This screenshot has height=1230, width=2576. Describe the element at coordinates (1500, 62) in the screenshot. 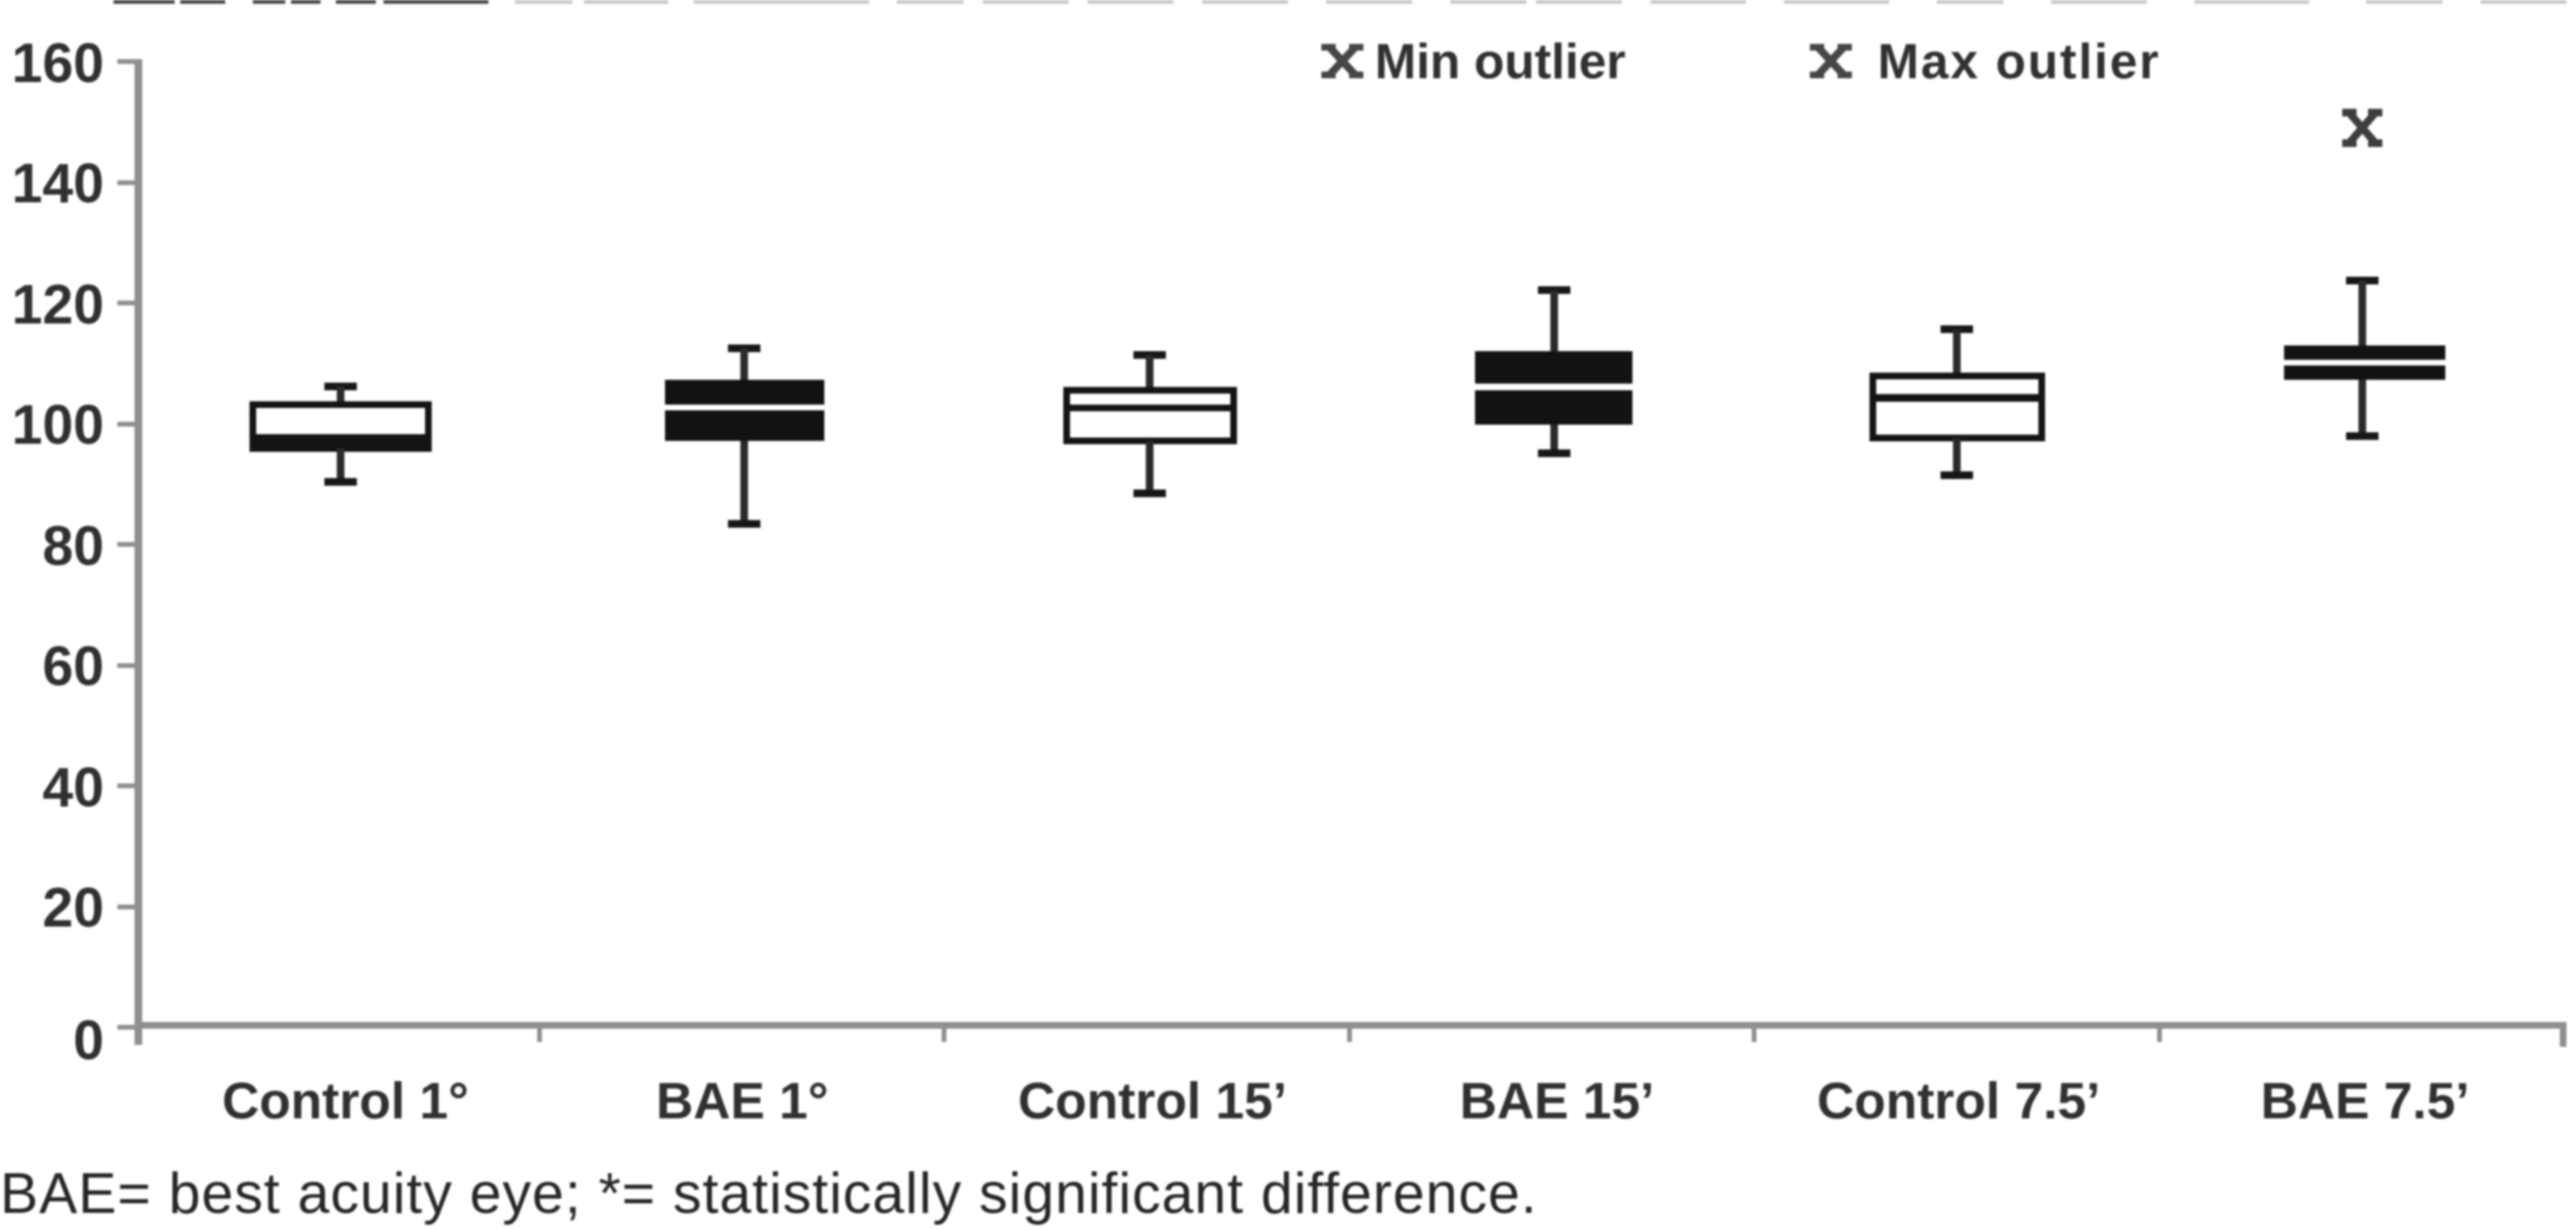

I see `svg-text: Min outlier` at that location.